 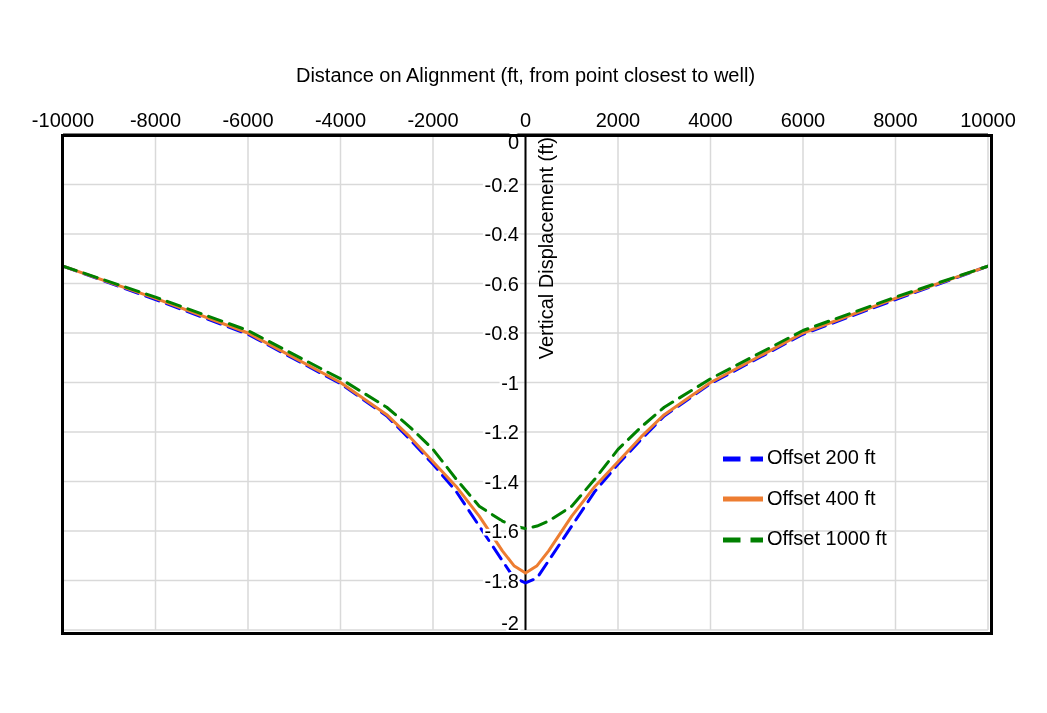 What do you see at coordinates (988, 120) in the screenshot?
I see `x-tick-label: 10000` at bounding box center [988, 120].